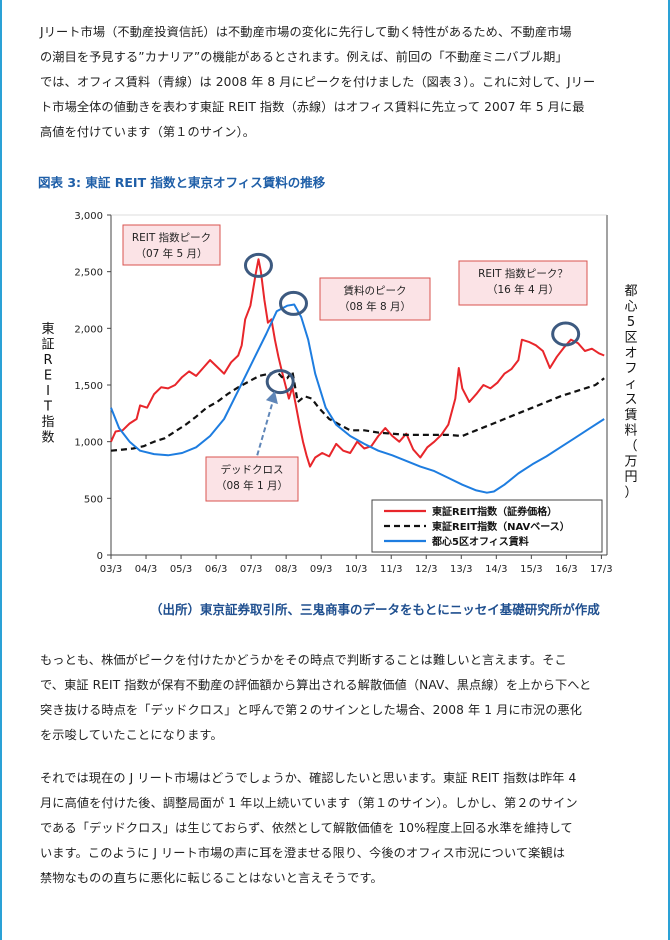  Describe the element at coordinates (501, 526) in the screenshot. I see `legend-label: 東証REIT指数（NAVベース）` at that location.